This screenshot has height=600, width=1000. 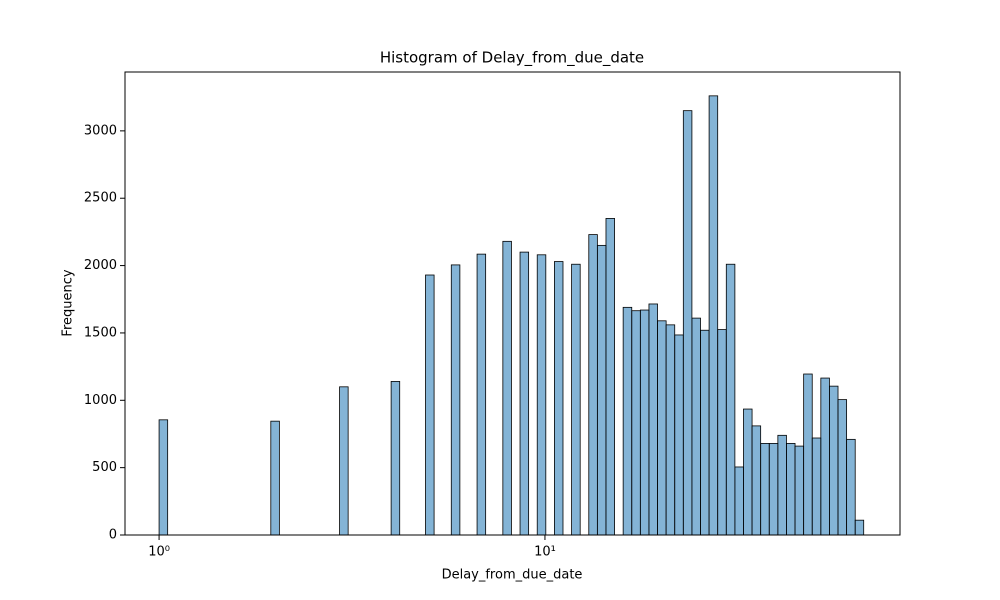 I want to click on y-tick-label: 1500, so click(x=100, y=332).